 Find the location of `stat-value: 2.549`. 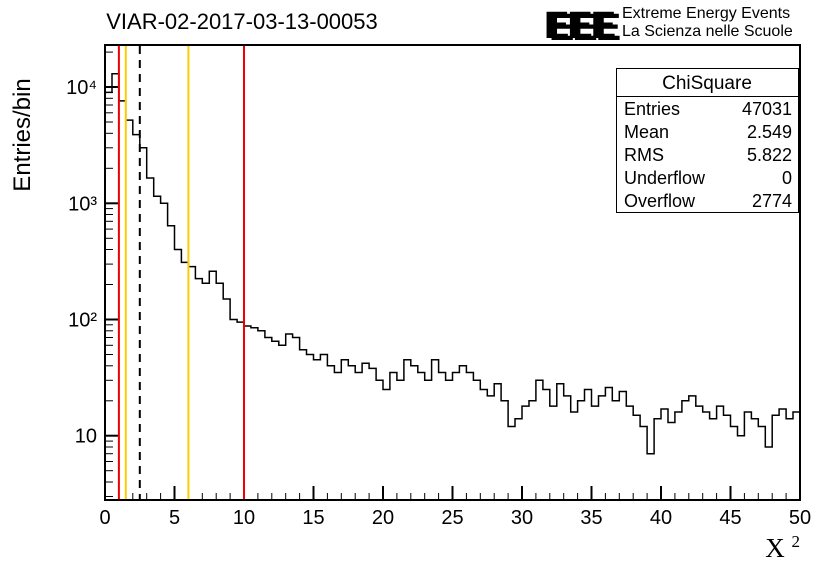

stat-value: 2.549 is located at coordinates (769, 132).